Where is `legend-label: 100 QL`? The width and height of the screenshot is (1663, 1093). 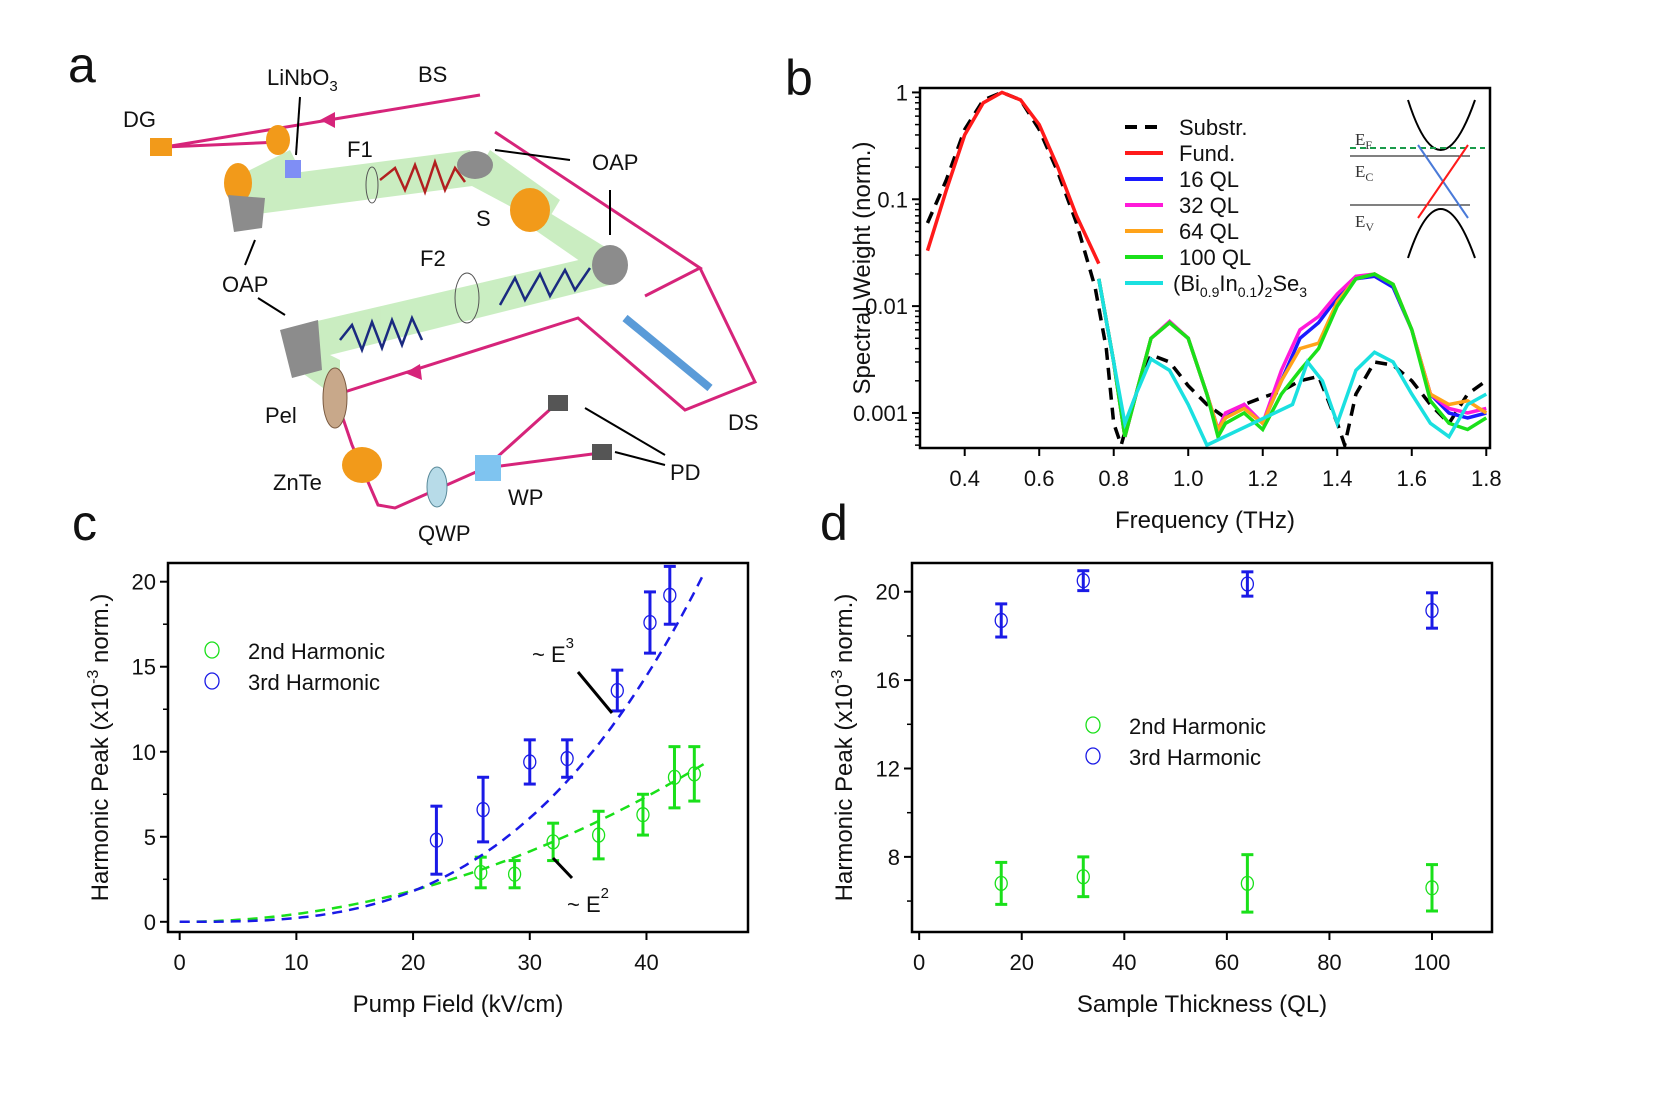
legend-label: 100 QL is located at coordinates (1215, 257).